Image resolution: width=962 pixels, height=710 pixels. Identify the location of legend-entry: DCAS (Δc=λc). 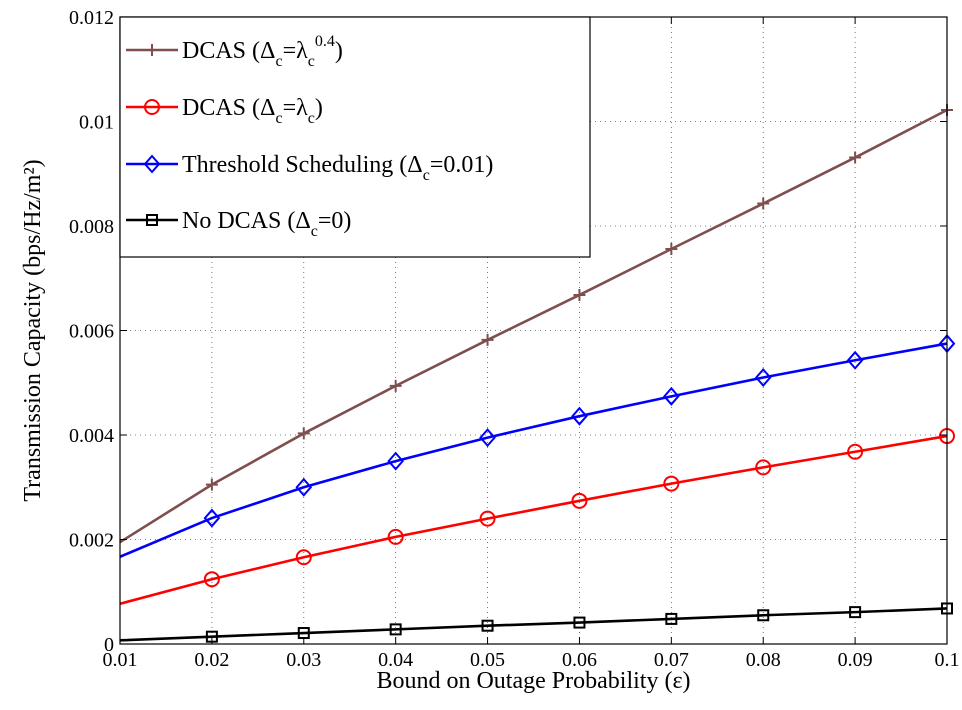
(224, 111).